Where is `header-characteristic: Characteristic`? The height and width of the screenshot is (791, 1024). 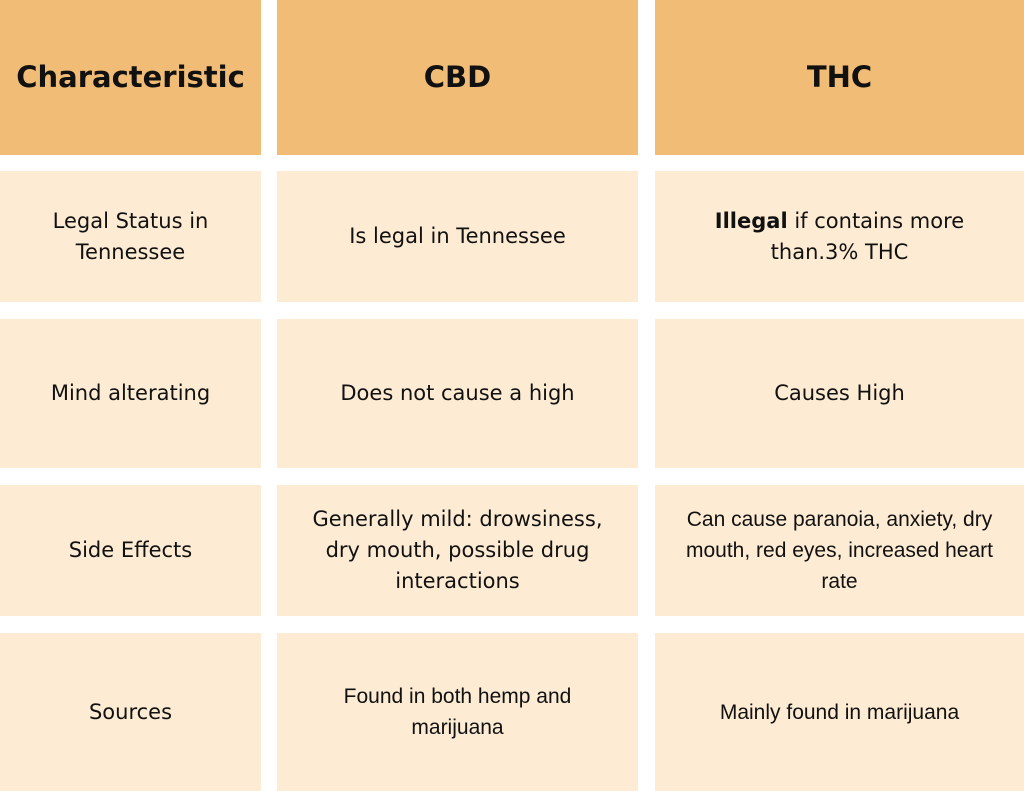
header-characteristic: Characteristic is located at coordinates (130, 77).